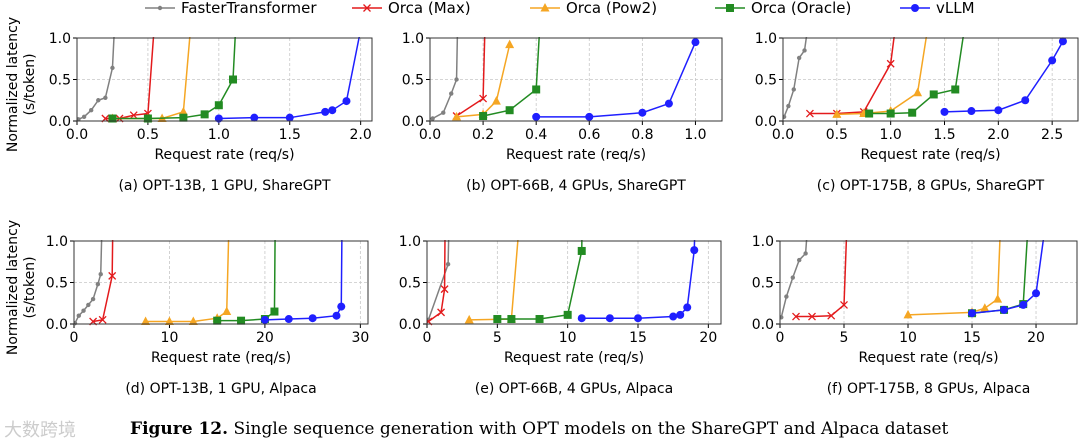 The width and height of the screenshot is (1080, 443). Describe the element at coordinates (801, 8) in the screenshot. I see `legend-label: Orca (Oracle)` at that location.